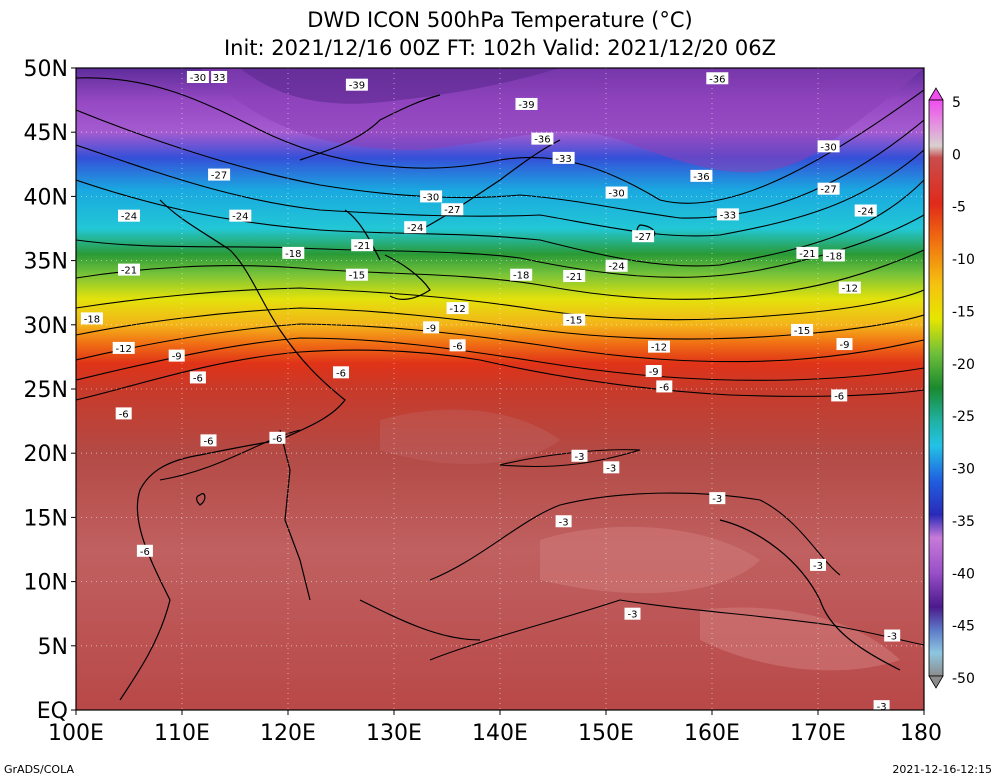  I want to click on contour-label: 33, so click(219, 78).